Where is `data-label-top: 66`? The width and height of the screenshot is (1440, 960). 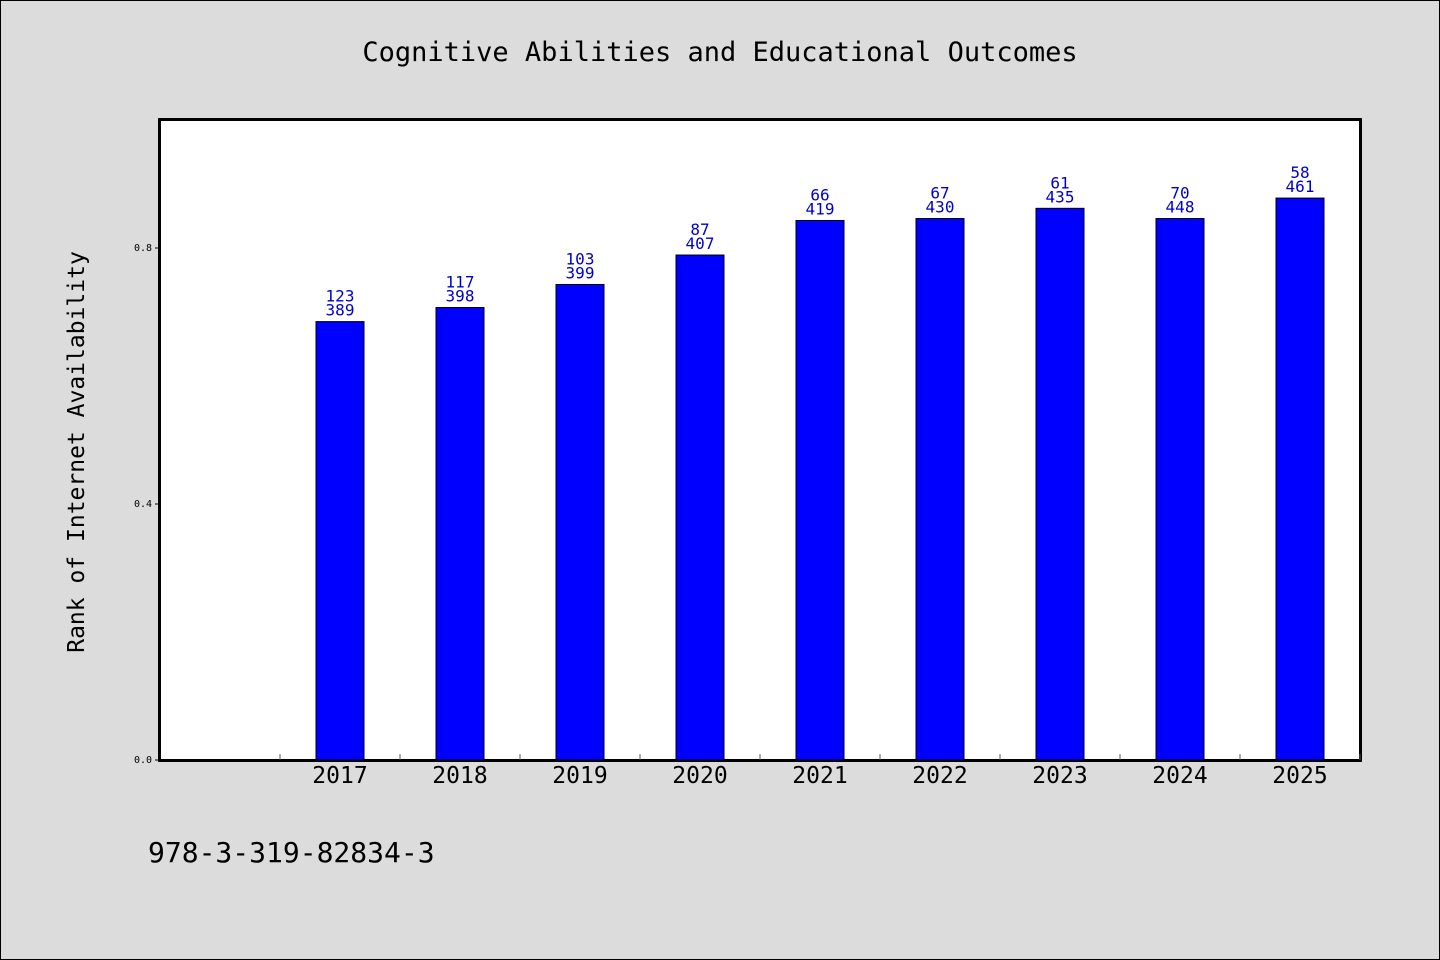
data-label-top: 66 is located at coordinates (819, 194).